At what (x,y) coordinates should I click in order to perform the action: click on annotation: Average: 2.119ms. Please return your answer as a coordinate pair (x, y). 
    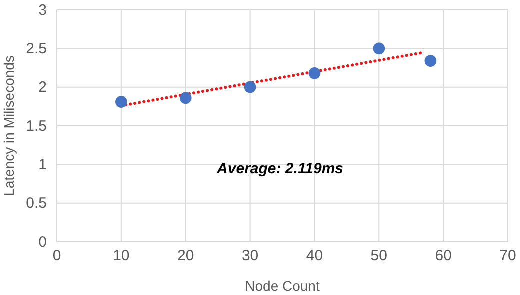
    Looking at the image, I should click on (280, 169).